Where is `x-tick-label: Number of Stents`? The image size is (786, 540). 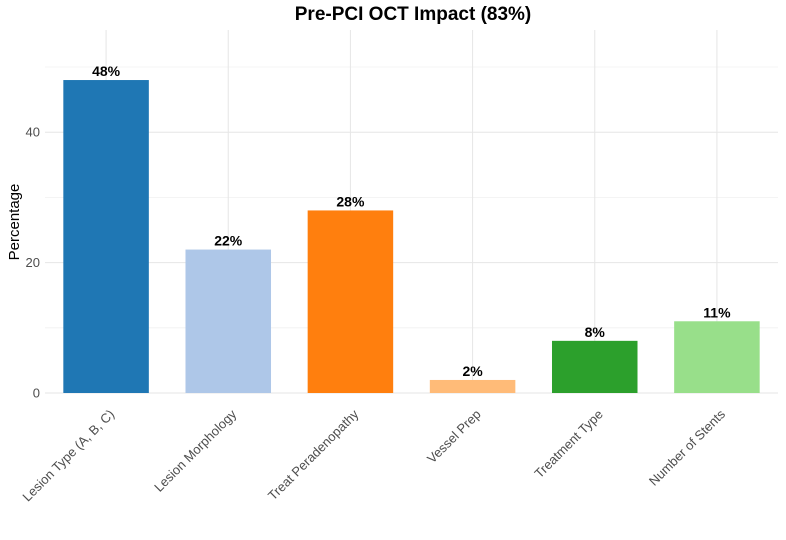 x-tick-label: Number of Stents is located at coordinates (687, 447).